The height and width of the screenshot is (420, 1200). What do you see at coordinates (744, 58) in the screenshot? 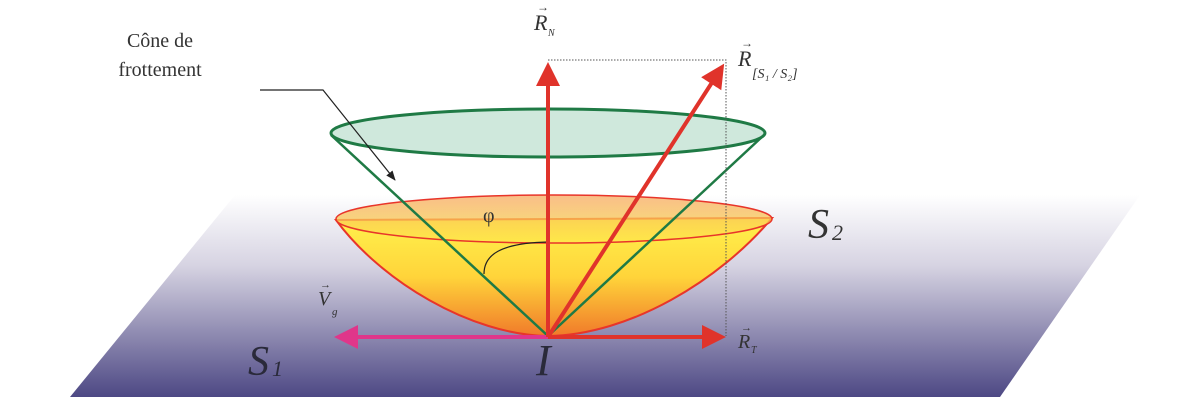
I see `rs-symbol: R` at bounding box center [744, 58].